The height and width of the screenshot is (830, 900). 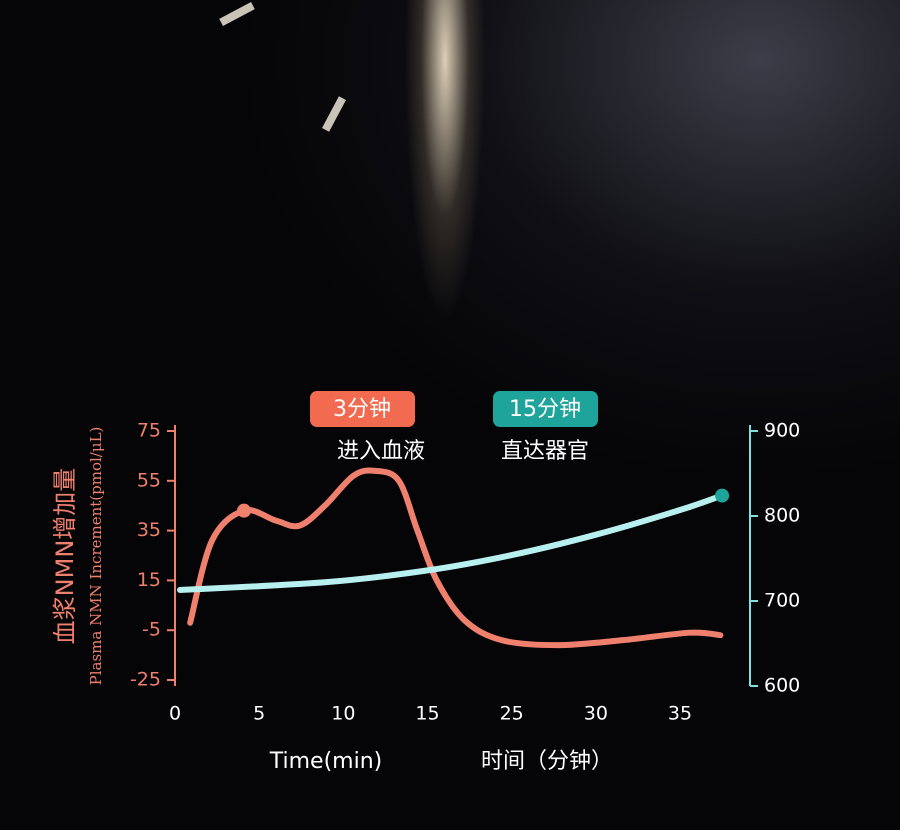 I want to click on y-tick-label: -5, so click(x=151, y=630).